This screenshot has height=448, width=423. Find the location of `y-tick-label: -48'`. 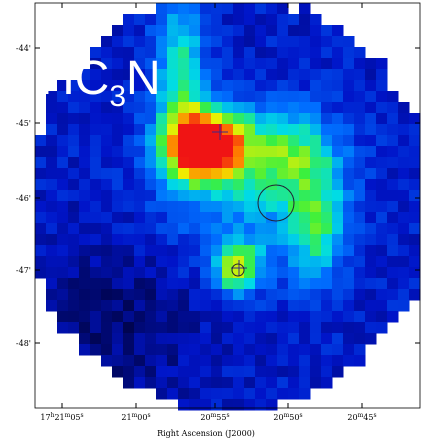

y-tick-label: -48' is located at coordinates (23, 343).